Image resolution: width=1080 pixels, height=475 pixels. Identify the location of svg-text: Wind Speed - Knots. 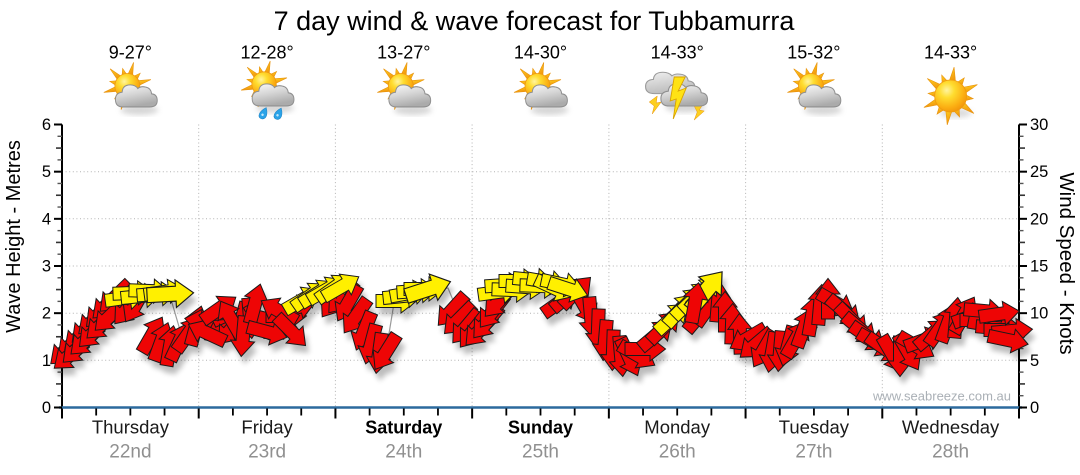
(1066, 263).